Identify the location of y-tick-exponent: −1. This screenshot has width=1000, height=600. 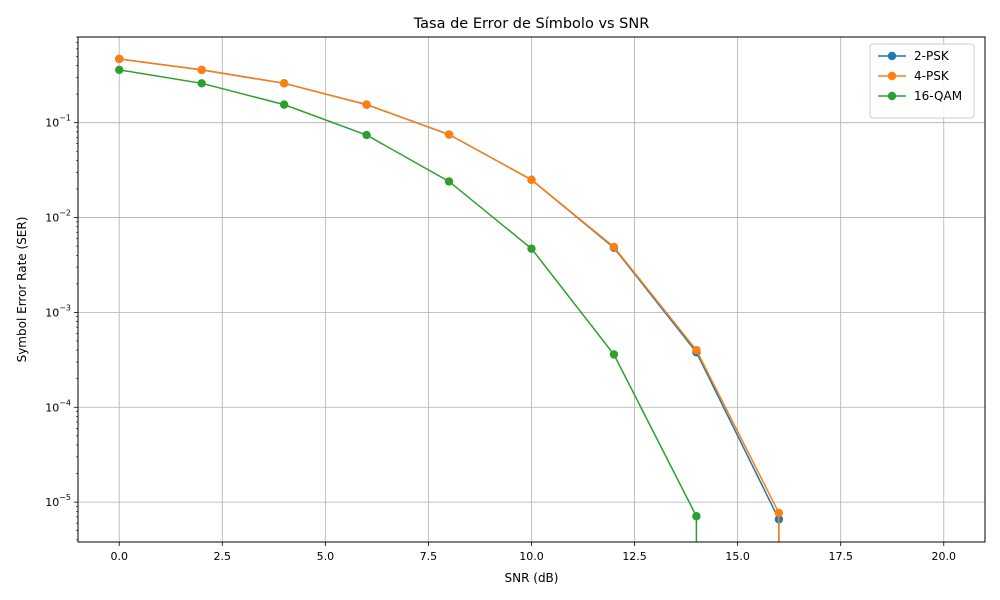
(65, 118).